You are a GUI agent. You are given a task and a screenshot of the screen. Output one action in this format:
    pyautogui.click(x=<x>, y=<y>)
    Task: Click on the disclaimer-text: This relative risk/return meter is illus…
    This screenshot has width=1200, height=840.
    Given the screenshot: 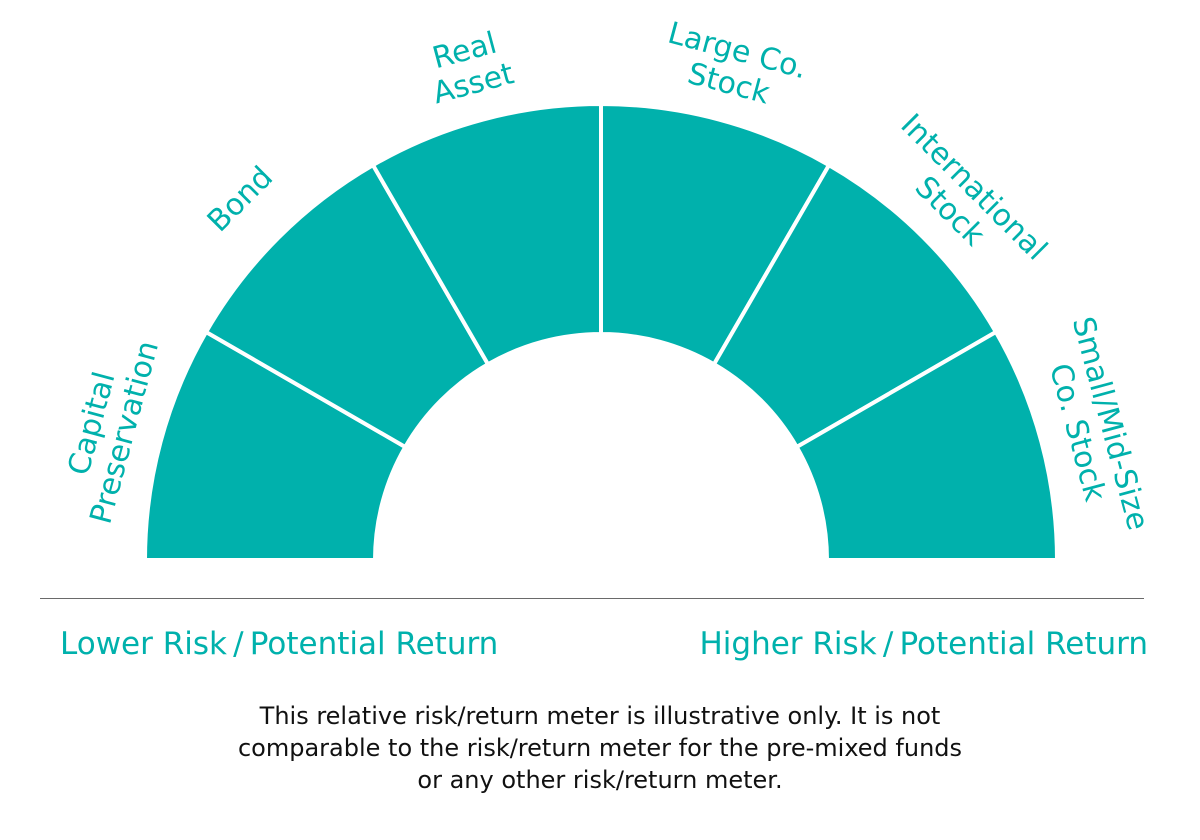 What is the action you would take?
    pyautogui.click(x=600, y=748)
    